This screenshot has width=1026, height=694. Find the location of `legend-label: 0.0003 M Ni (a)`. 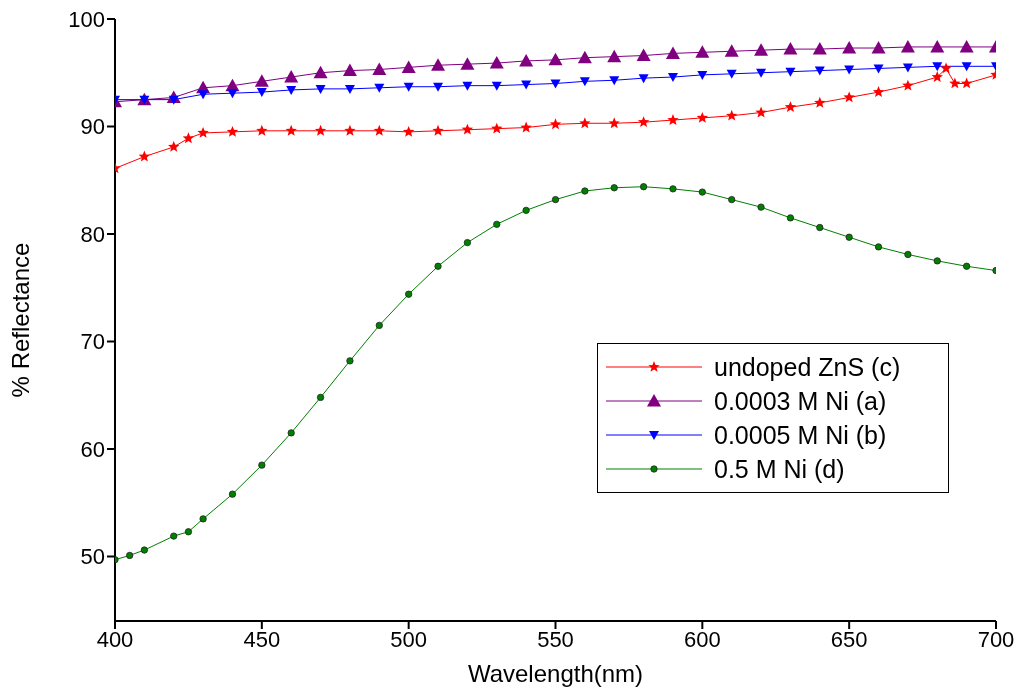

legend-label: 0.0003 M Ni (a) is located at coordinates (800, 401).